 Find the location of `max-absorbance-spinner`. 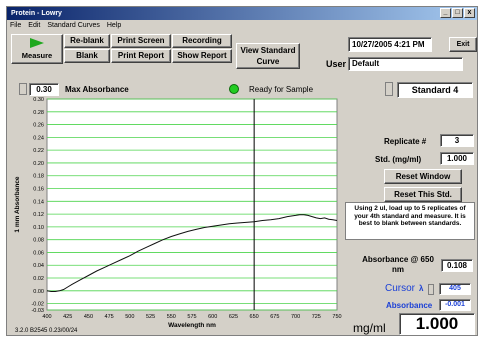

max-absorbance-spinner is located at coordinates (23, 89).